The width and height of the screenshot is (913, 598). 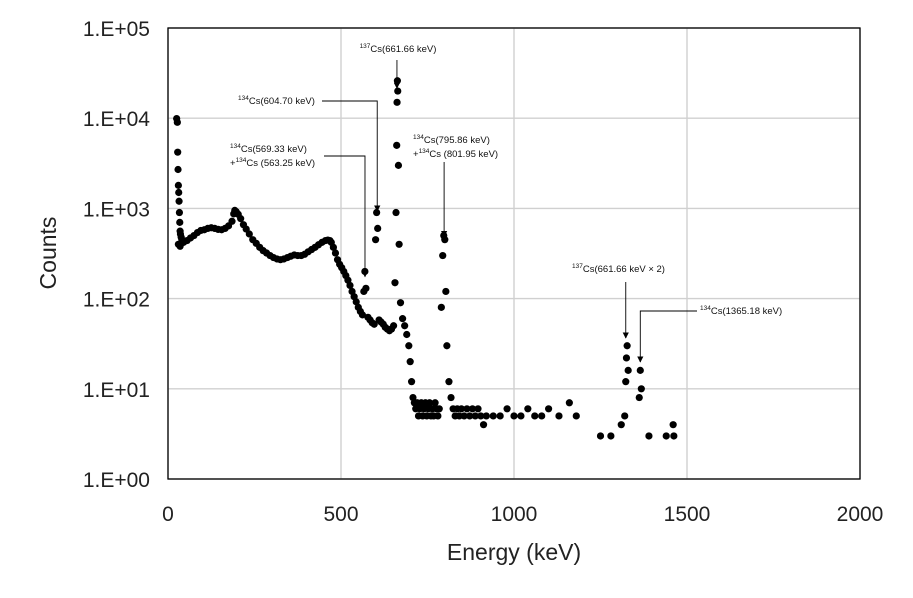 I want to click on x-tick-label: 1000, so click(x=514, y=514).